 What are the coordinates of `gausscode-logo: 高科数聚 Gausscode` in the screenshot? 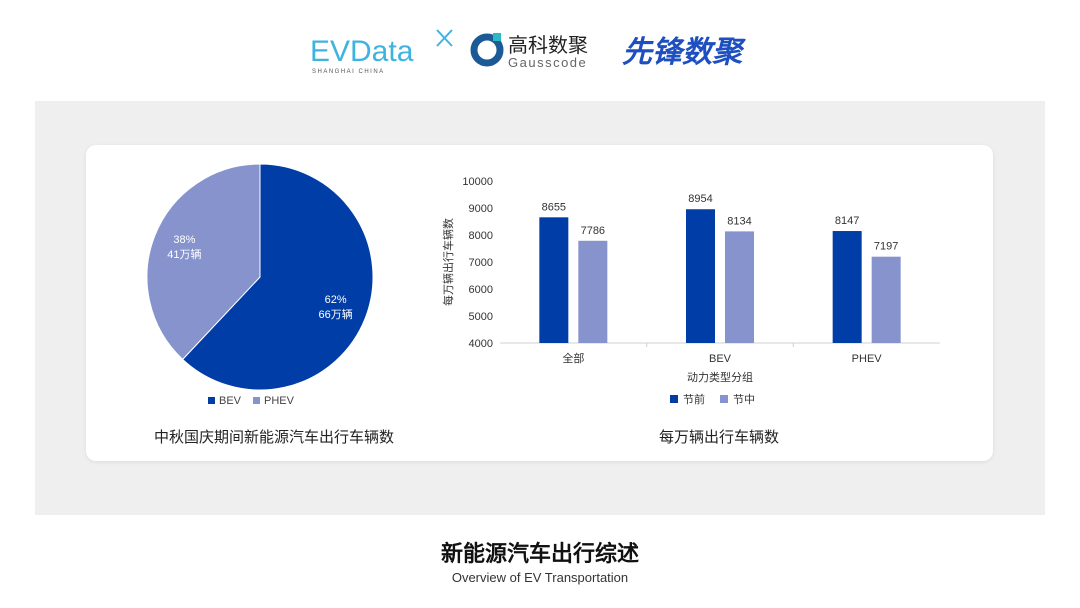 It's located at (529, 51).